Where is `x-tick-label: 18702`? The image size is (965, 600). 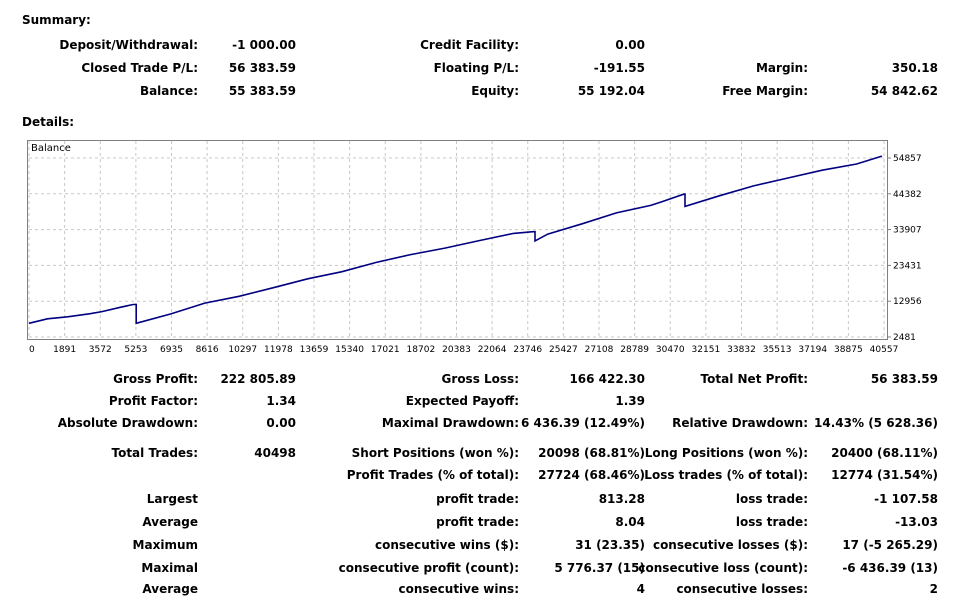 x-tick-label: 18702 is located at coordinates (421, 350).